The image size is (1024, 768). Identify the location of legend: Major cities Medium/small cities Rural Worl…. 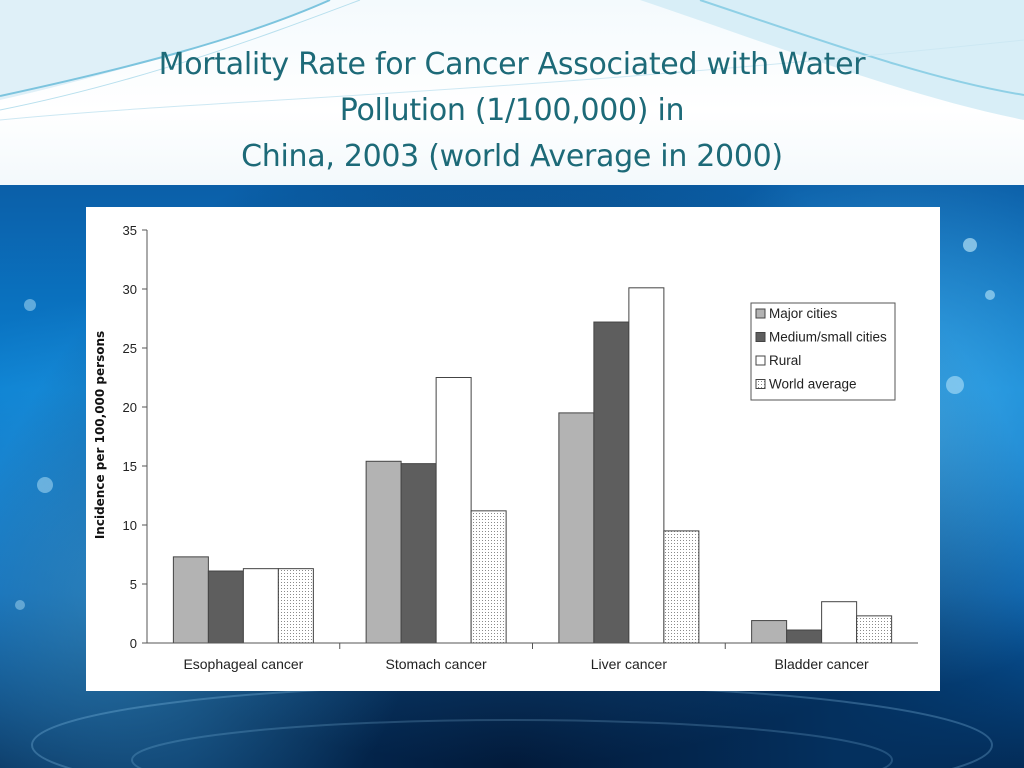
(823, 351).